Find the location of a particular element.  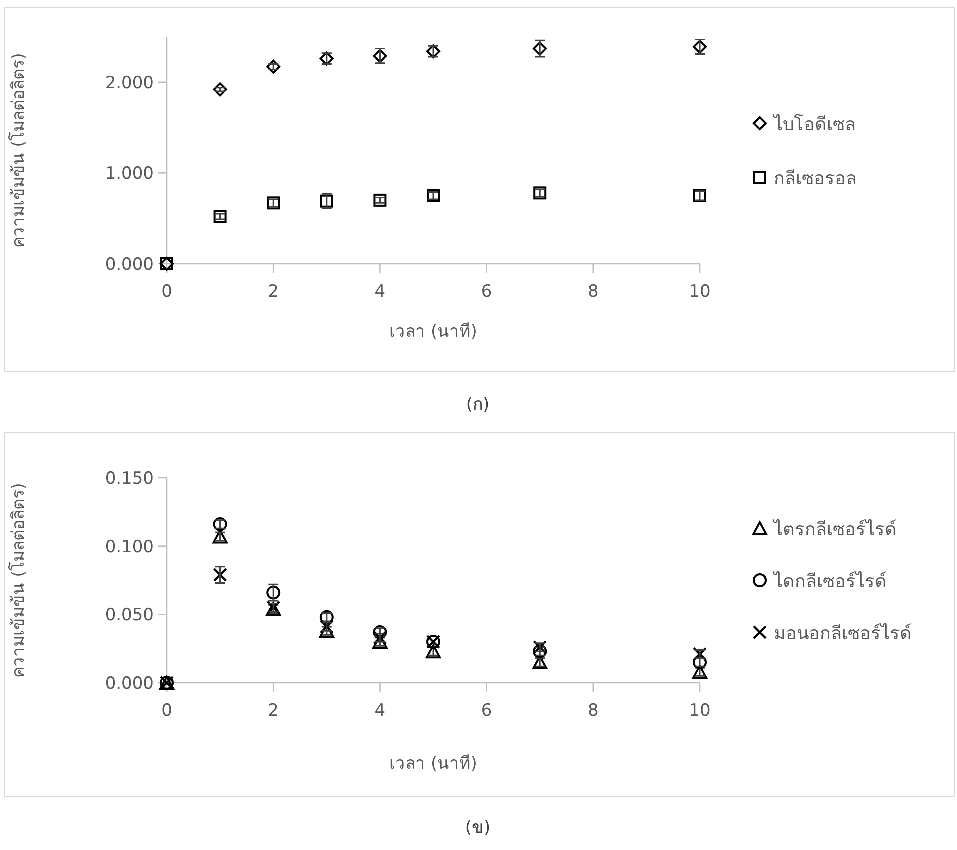

text: (ก) is located at coordinates (478, 405).